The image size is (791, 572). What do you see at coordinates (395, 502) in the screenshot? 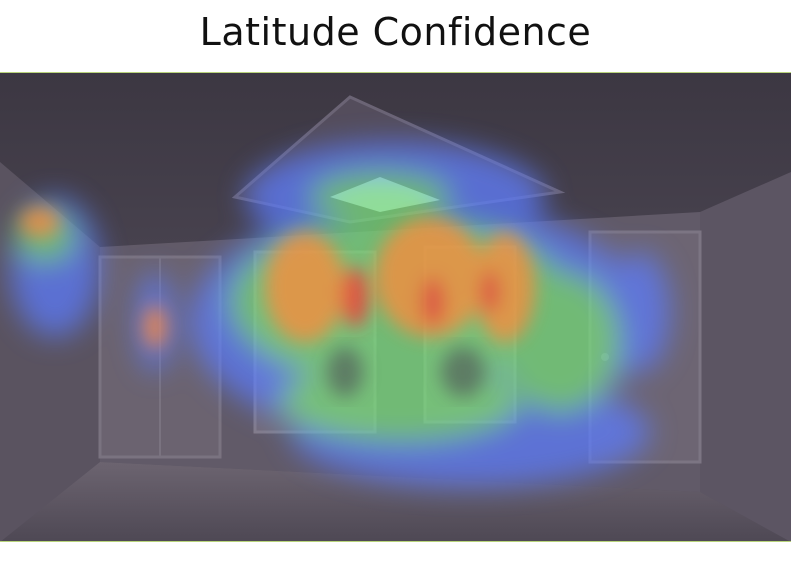
I see `floor` at bounding box center [395, 502].